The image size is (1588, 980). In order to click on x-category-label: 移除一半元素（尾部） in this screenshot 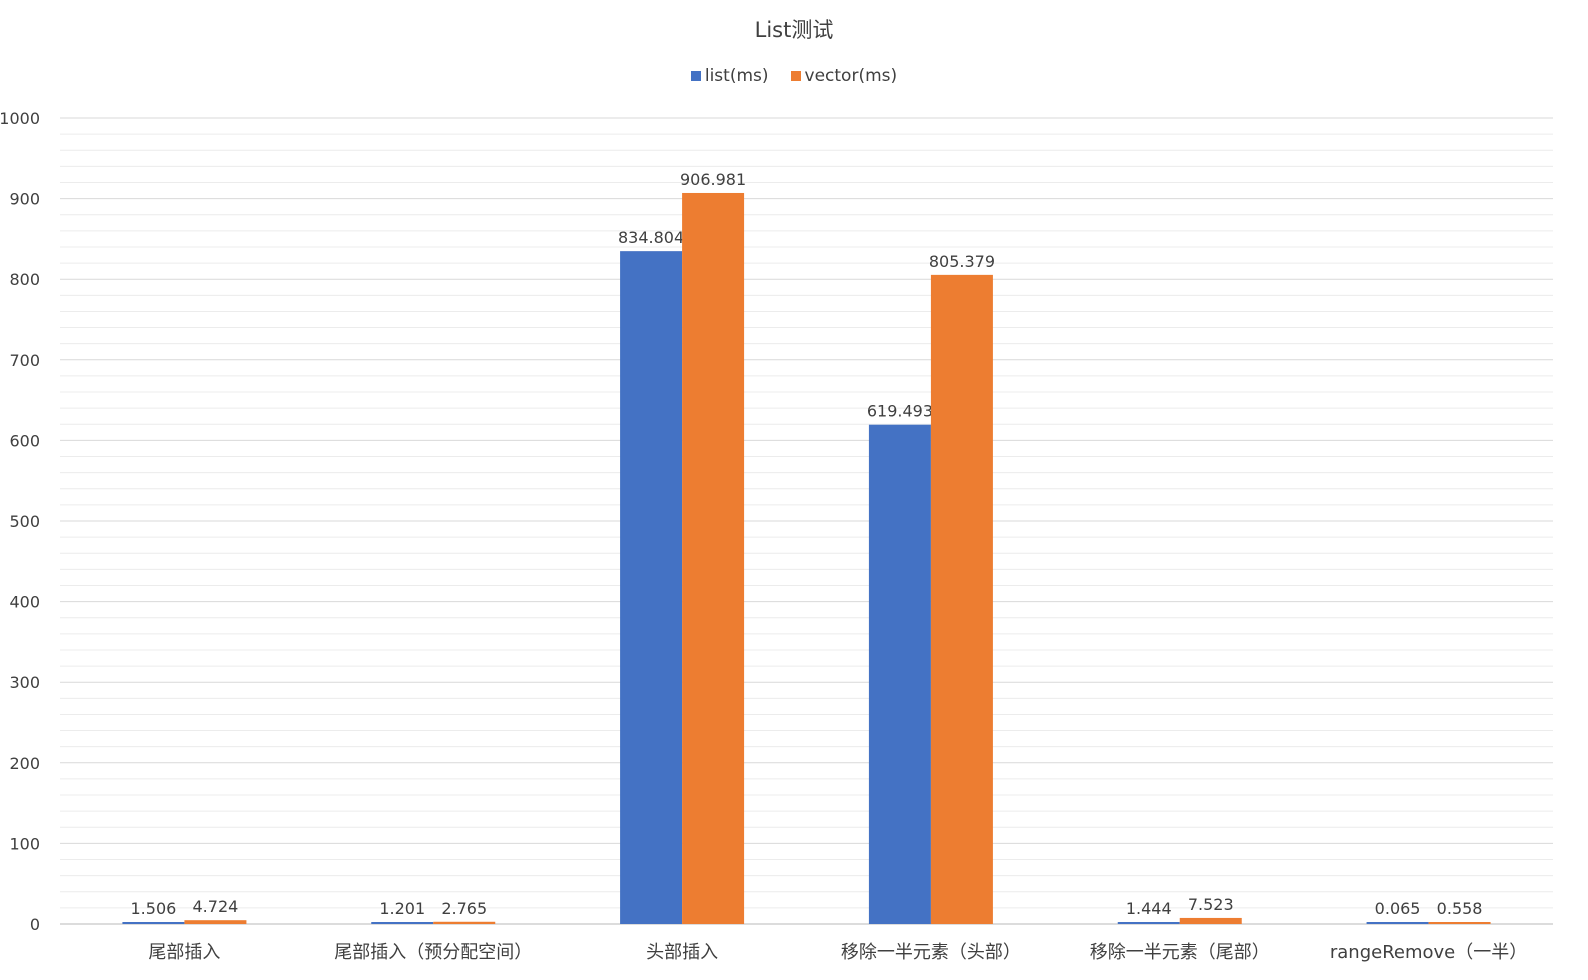, I will do `click(1180, 952)`.